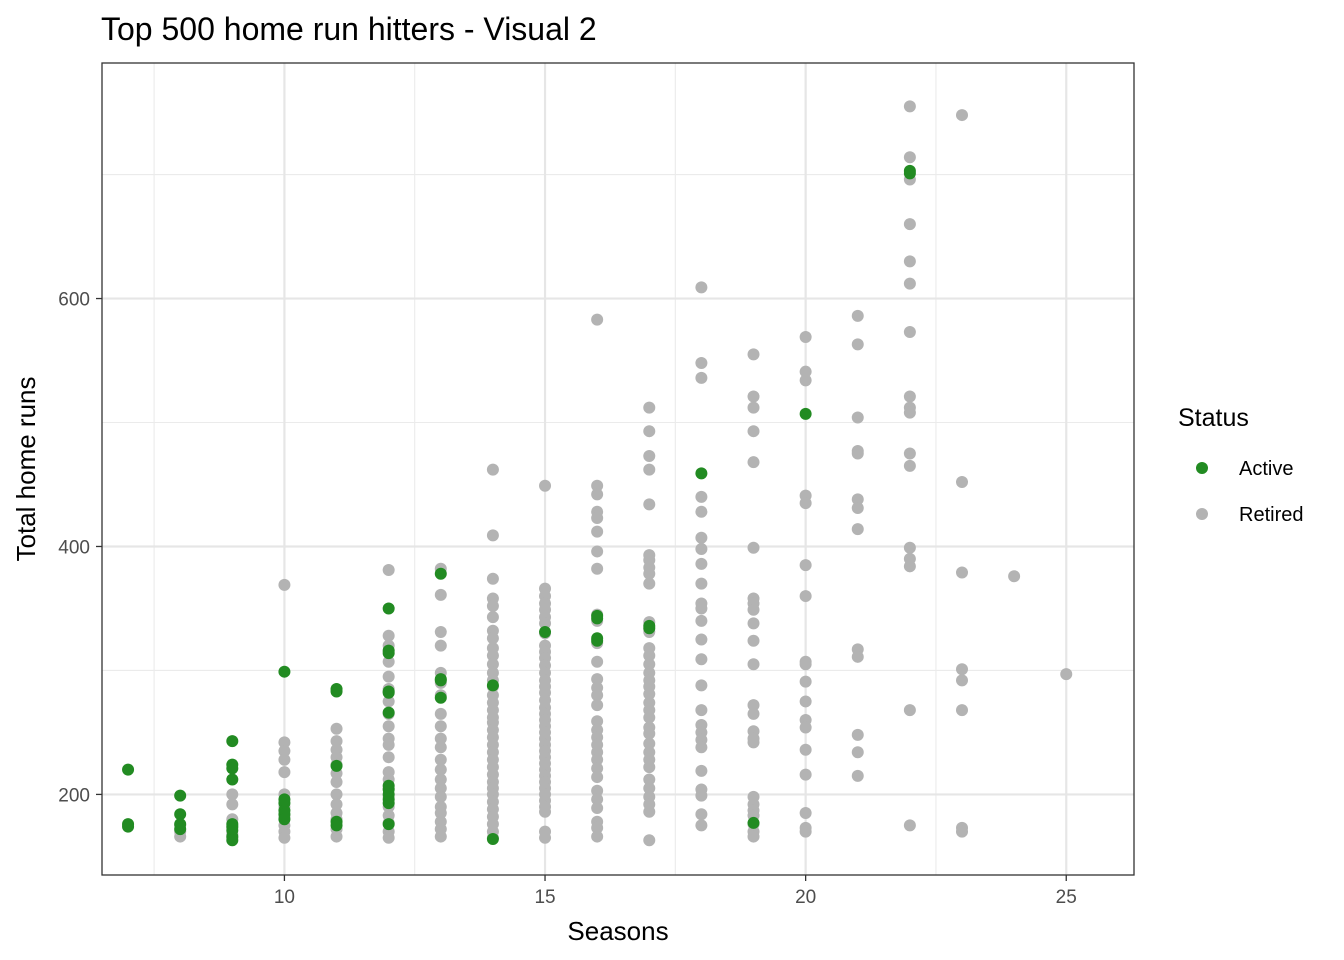  What do you see at coordinates (74, 300) in the screenshot?
I see `y-tick-label: 600` at bounding box center [74, 300].